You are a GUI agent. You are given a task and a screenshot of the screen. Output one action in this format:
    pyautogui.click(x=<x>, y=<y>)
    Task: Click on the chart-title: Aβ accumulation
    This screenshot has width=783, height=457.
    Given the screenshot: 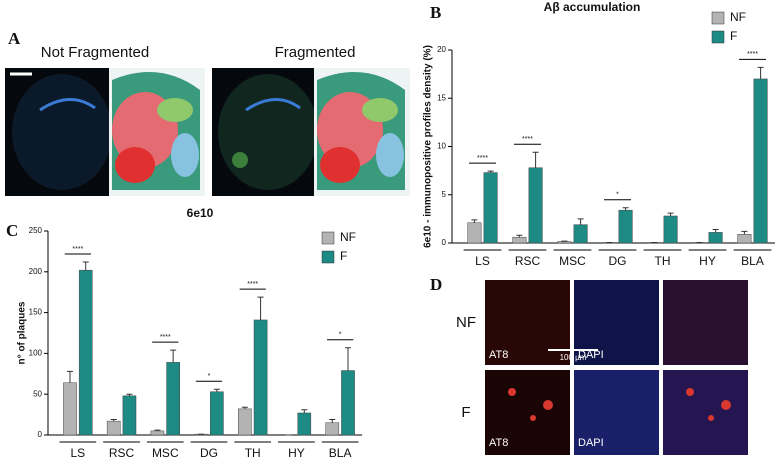 What is the action you would take?
    pyautogui.click(x=592, y=7)
    